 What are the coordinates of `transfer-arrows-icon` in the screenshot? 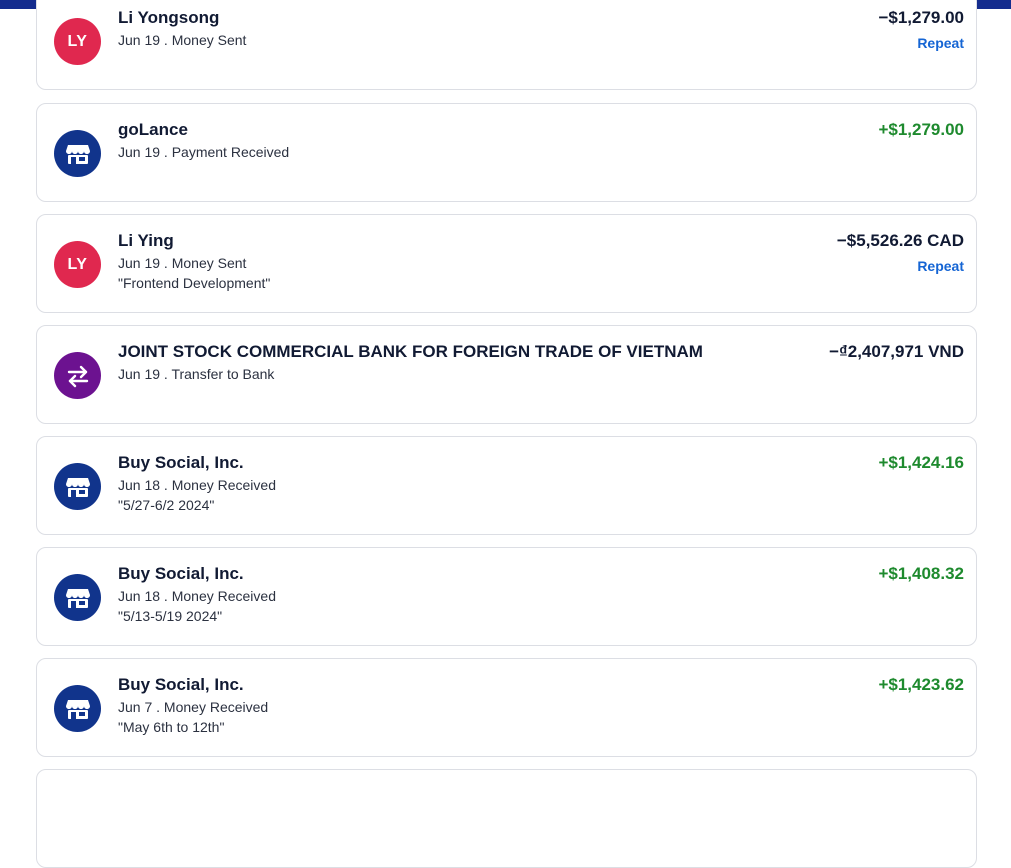 It's located at (77, 375).